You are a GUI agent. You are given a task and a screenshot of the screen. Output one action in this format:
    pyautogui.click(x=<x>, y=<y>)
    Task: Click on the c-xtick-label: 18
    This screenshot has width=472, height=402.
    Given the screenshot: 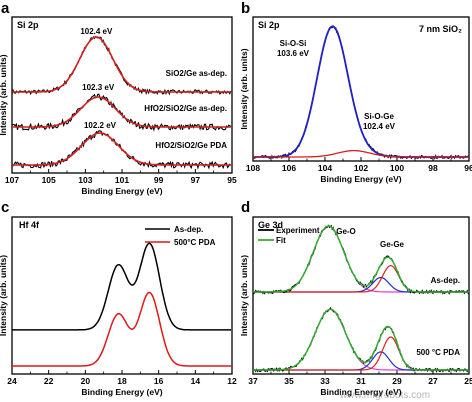 What is the action you would take?
    pyautogui.click(x=122, y=381)
    